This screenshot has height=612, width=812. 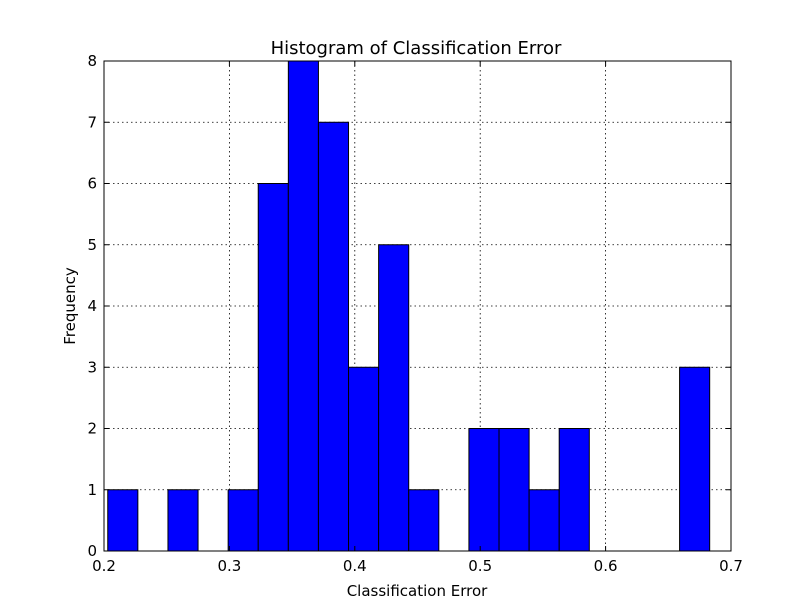 What do you see at coordinates (417, 566) in the screenshot?
I see `x-tick-labels: 0.2 0.3 0.4 0.5 0.6 0.7` at bounding box center [417, 566].